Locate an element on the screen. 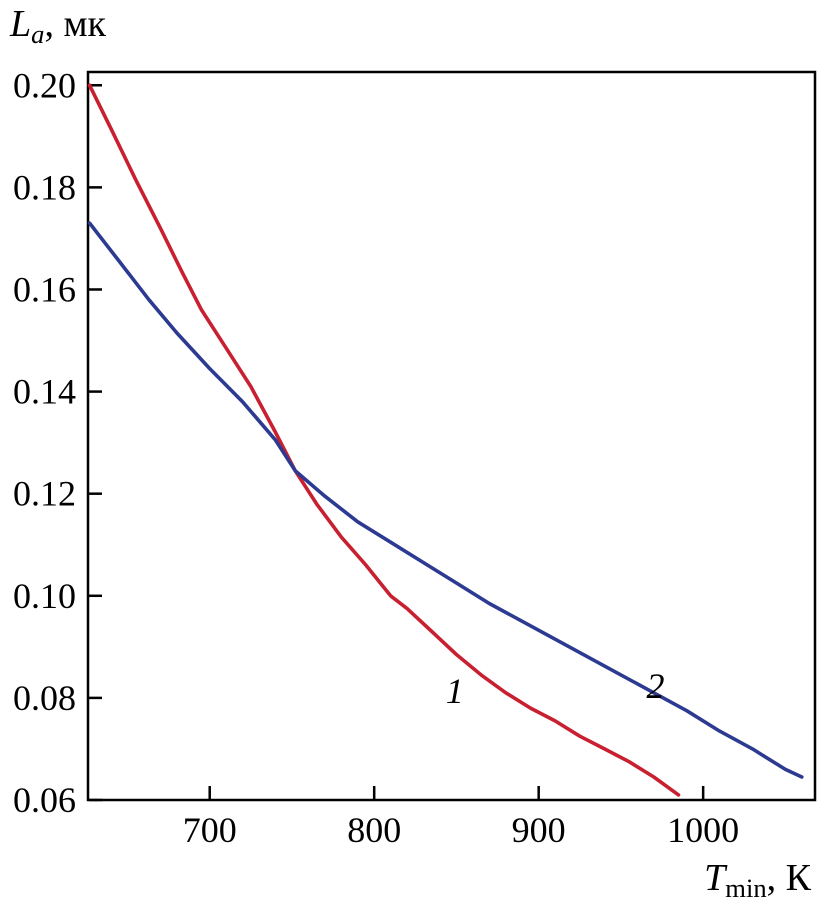 This screenshot has width=825, height=919. y-tick-label: 0.10 is located at coordinates (44, 596).